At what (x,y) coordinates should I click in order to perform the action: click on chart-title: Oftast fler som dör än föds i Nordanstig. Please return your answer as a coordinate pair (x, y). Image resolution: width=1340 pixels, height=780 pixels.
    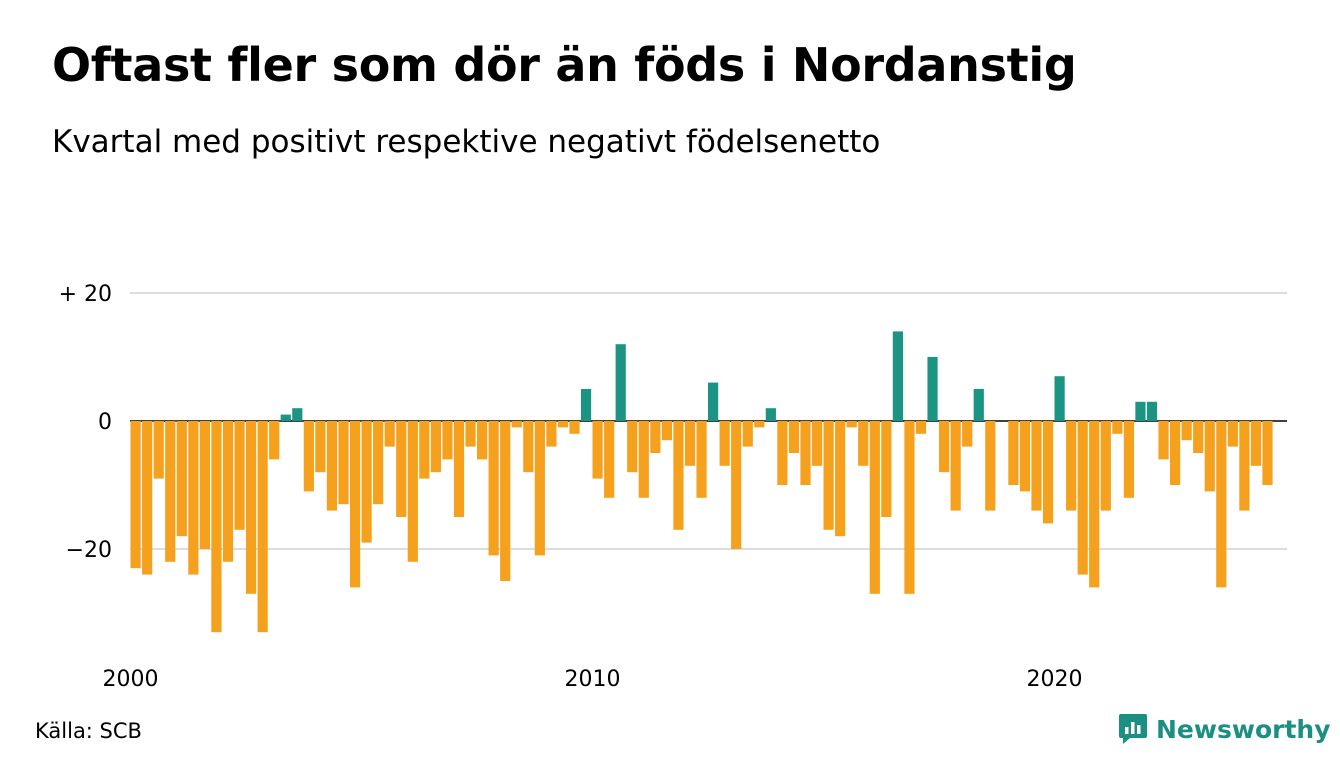
    Looking at the image, I should click on (564, 65).